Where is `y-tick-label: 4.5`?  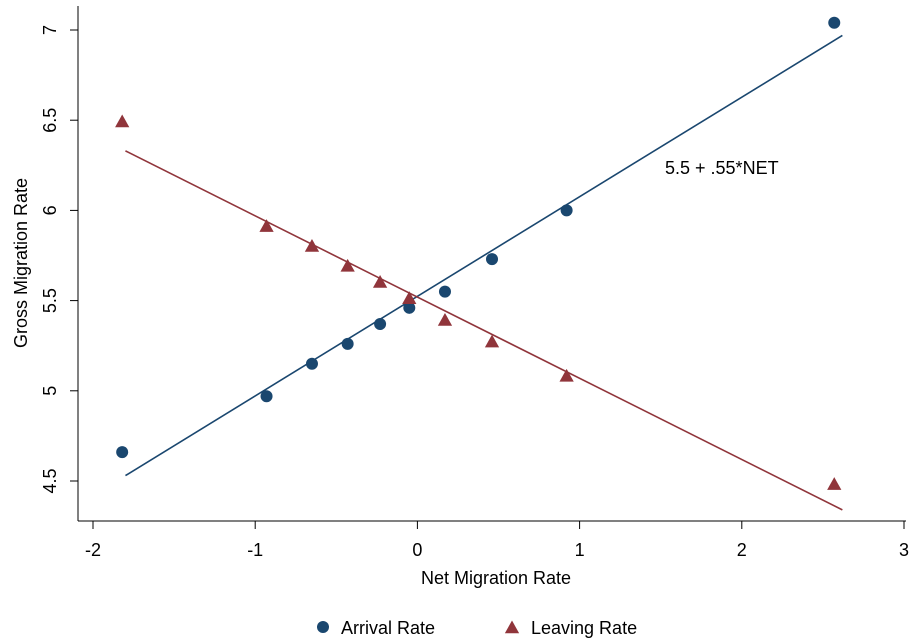
y-tick-label: 4.5 is located at coordinates (50, 480).